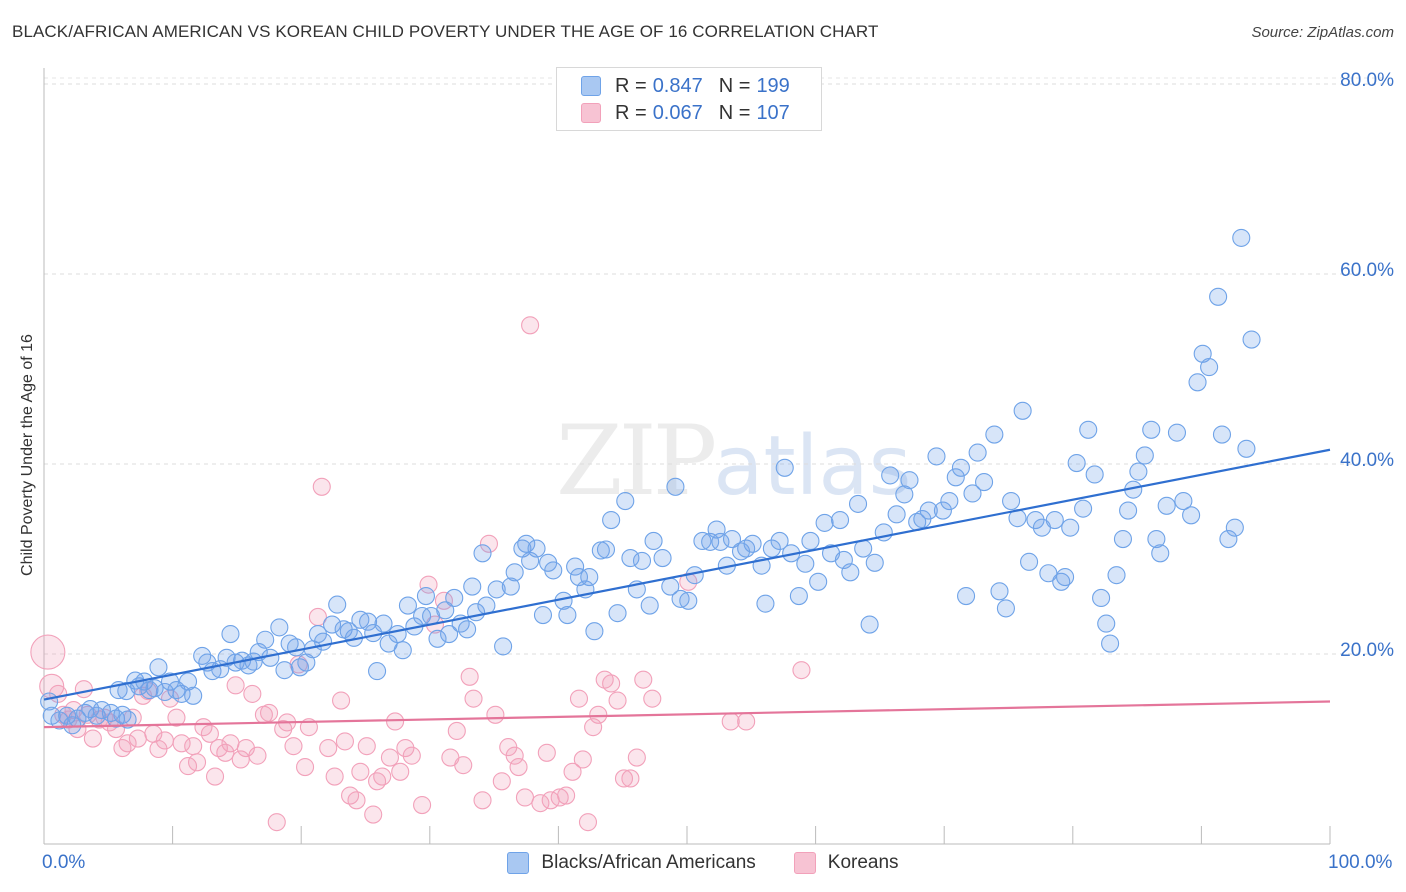  I want to click on y-tick-label: 40.0%, so click(1367, 460).